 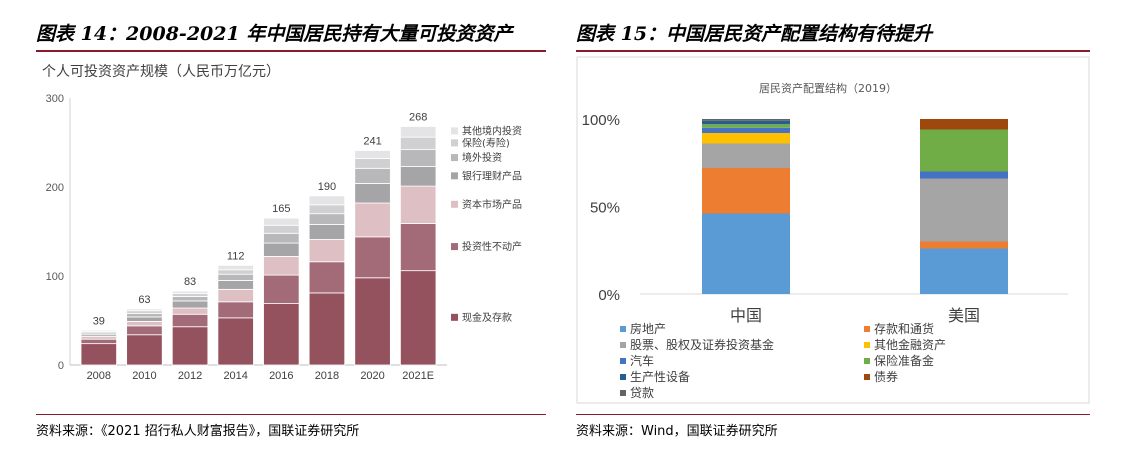 What do you see at coordinates (833, 51) in the screenshot?
I see `right-title-rule` at bounding box center [833, 51].